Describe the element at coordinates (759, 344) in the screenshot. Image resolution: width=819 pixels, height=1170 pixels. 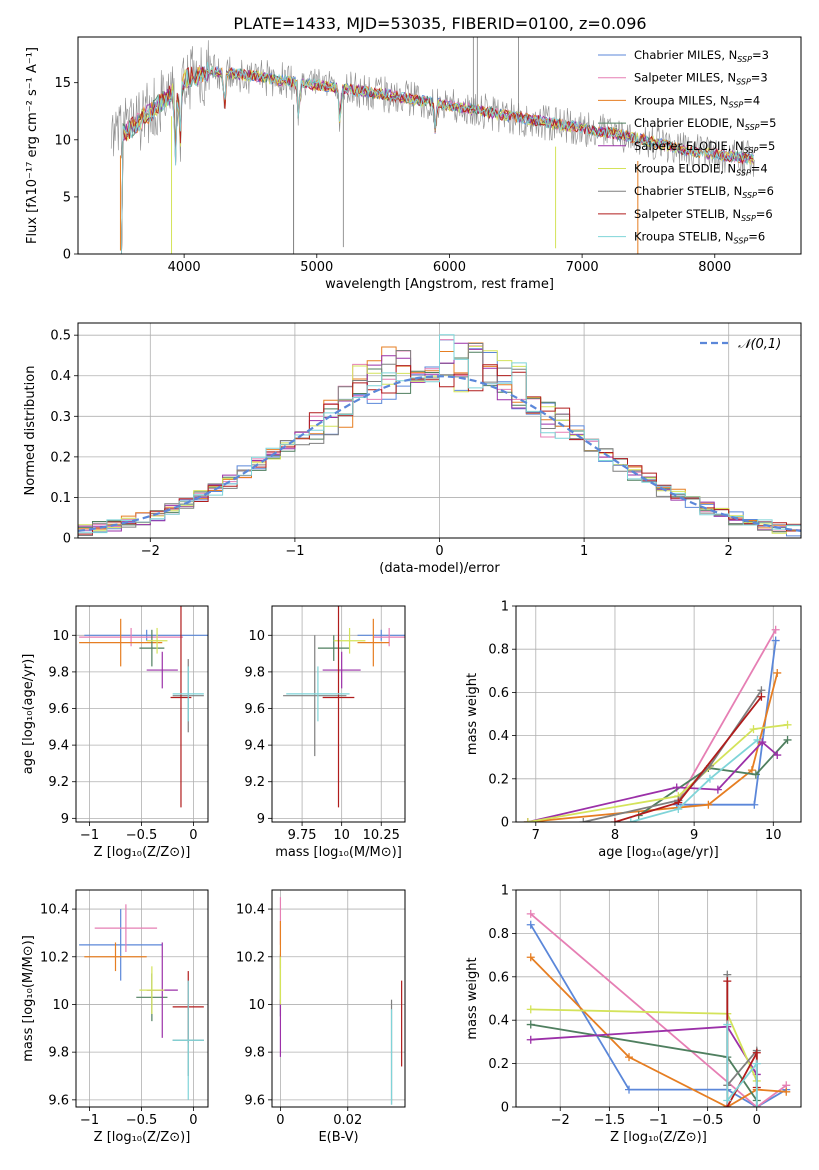
I see `legend-label: 𝒩(0,1)` at that location.